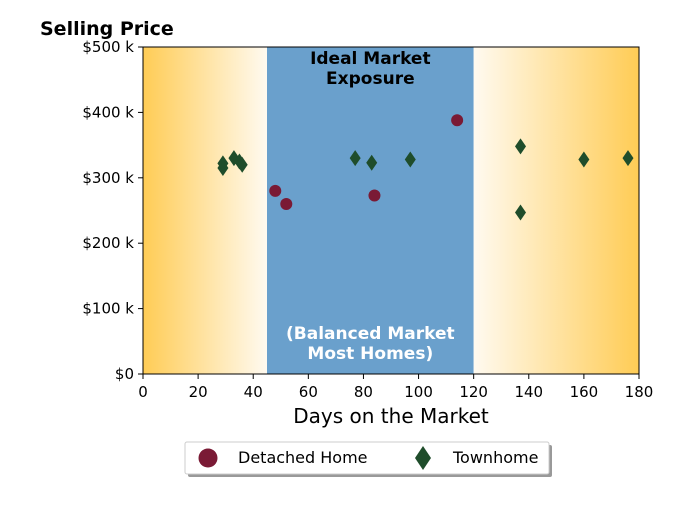  I want to click on y-tick-label: $100 k, so click(108, 309).